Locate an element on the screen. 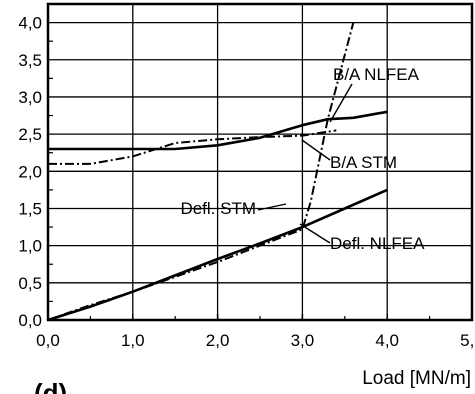  y-tick-label: 3,0 is located at coordinates (30, 97).